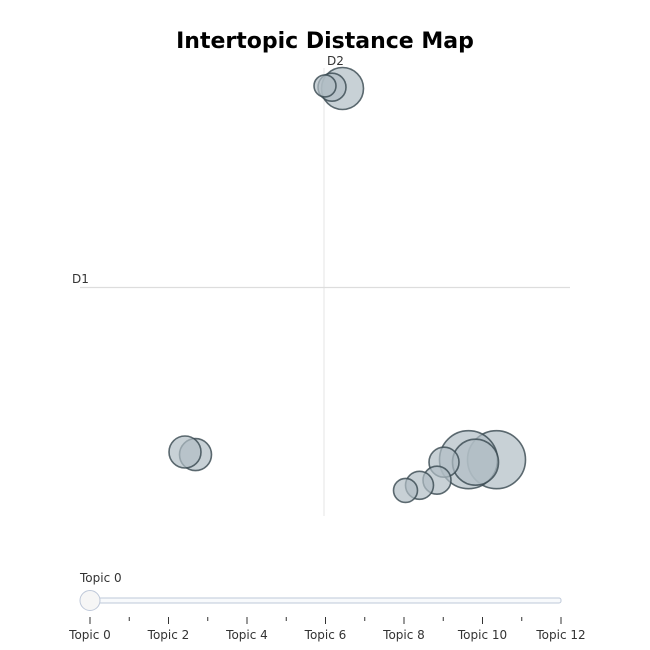 The image size is (650, 650). Describe the element at coordinates (80, 279) in the screenshot. I see `d1-axis-label: D1` at that location.